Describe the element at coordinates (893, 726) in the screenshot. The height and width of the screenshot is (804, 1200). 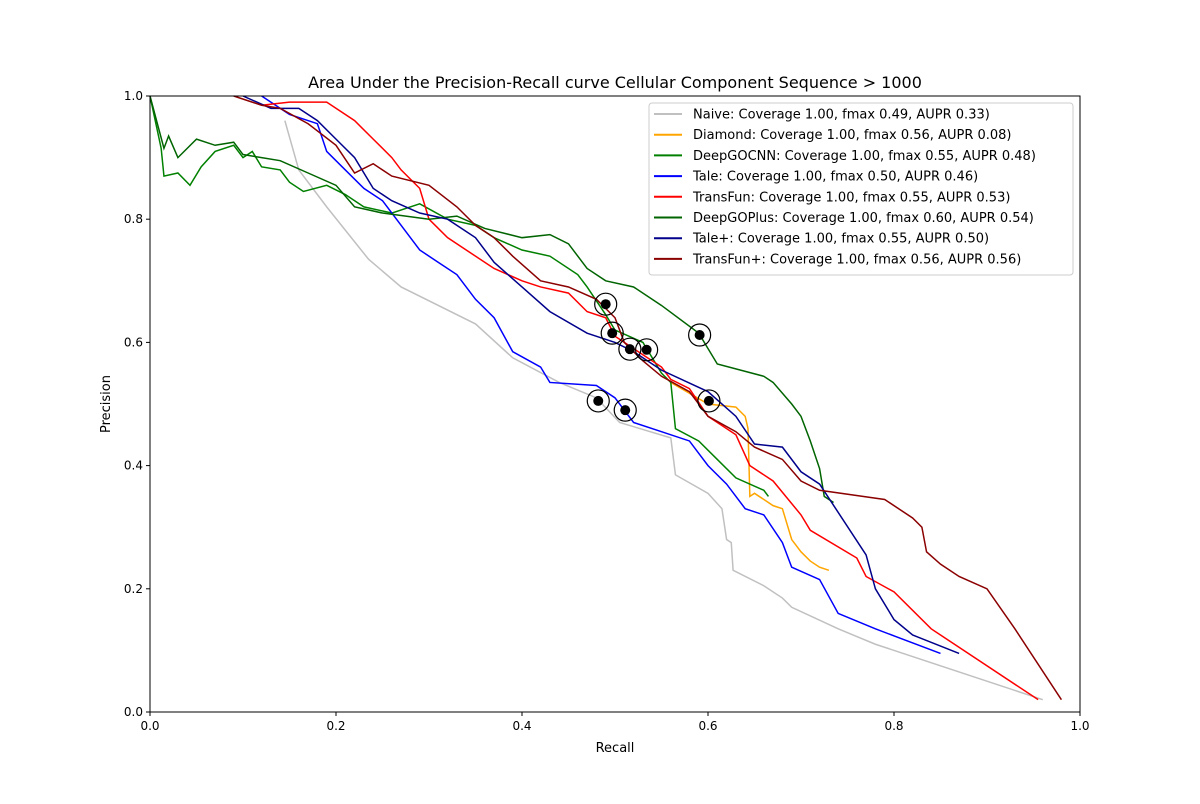
I see `x-tick-label: 0.8` at that location.